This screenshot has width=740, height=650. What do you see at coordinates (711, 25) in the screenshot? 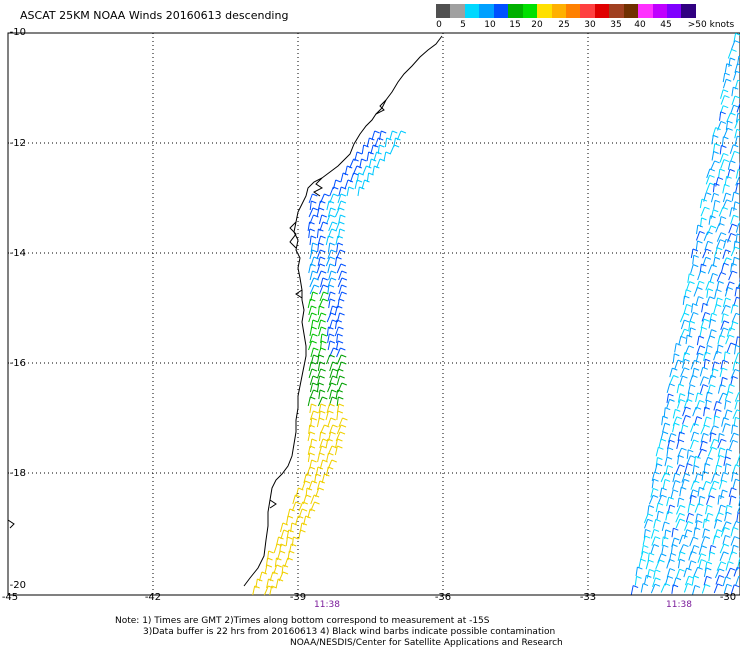
I see `scale-label: >50 knots` at bounding box center [711, 25].